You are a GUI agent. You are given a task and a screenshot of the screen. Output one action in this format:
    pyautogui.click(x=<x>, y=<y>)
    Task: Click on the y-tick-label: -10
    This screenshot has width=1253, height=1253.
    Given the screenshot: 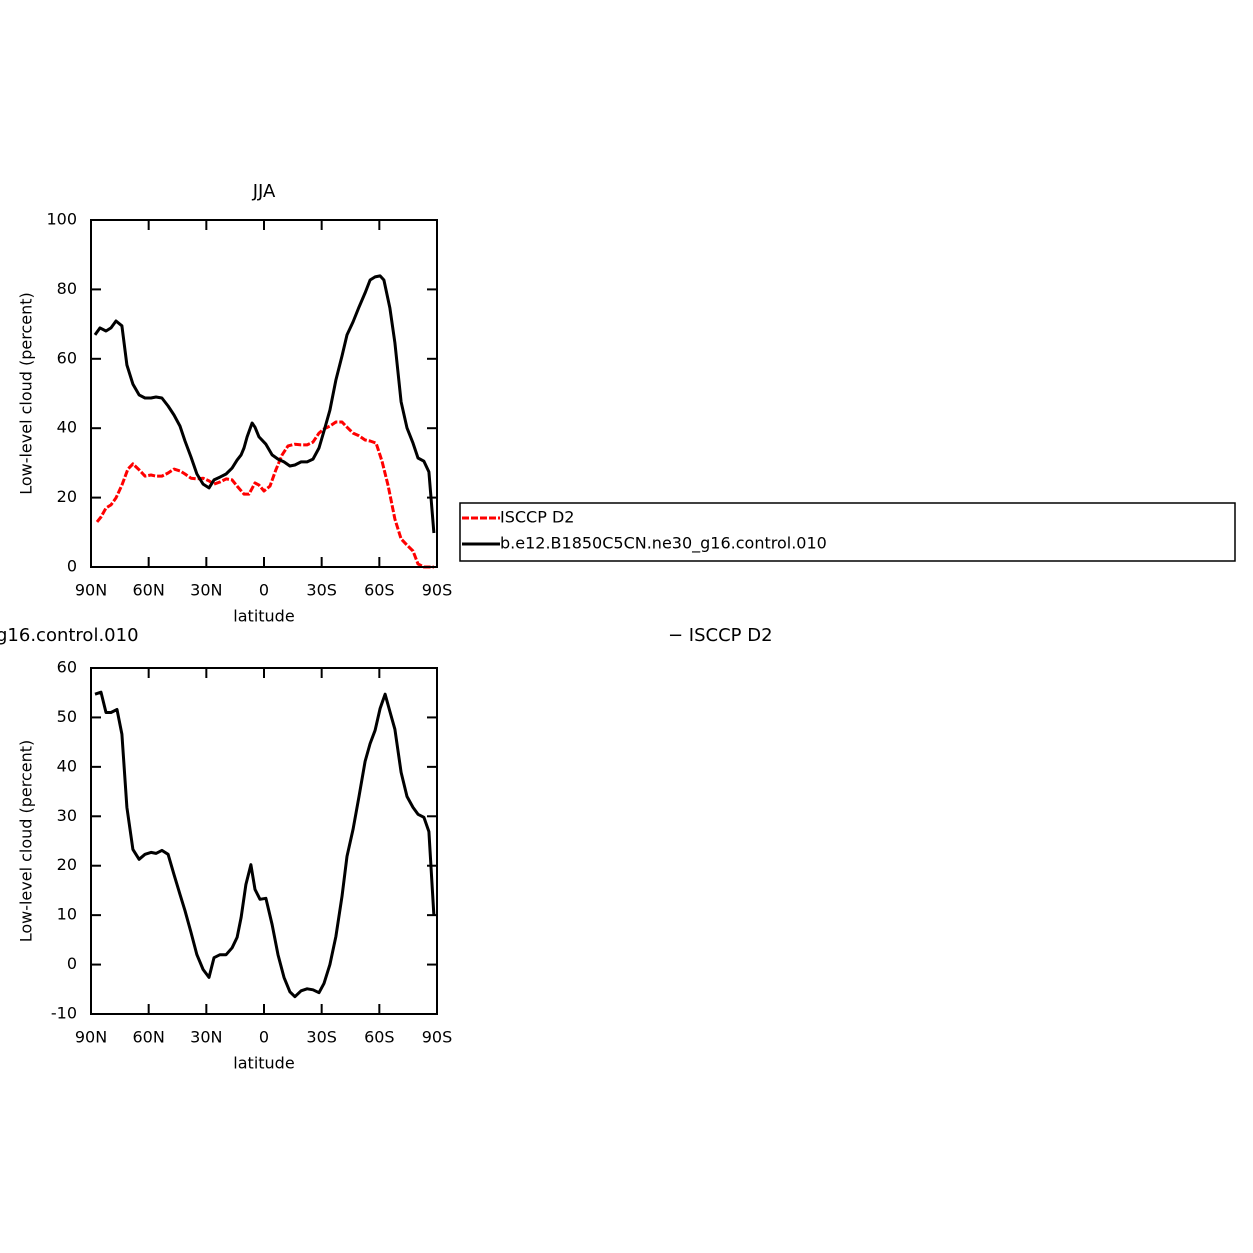 What is the action you would take?
    pyautogui.click(x=64, y=1013)
    